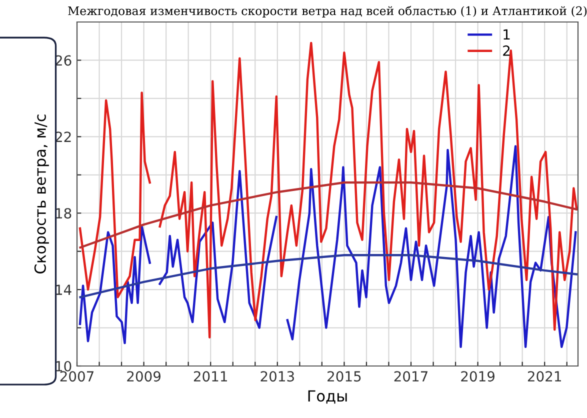  Describe the element at coordinates (64, 366) in the screenshot. I see `y-tick-label: 10` at that location.